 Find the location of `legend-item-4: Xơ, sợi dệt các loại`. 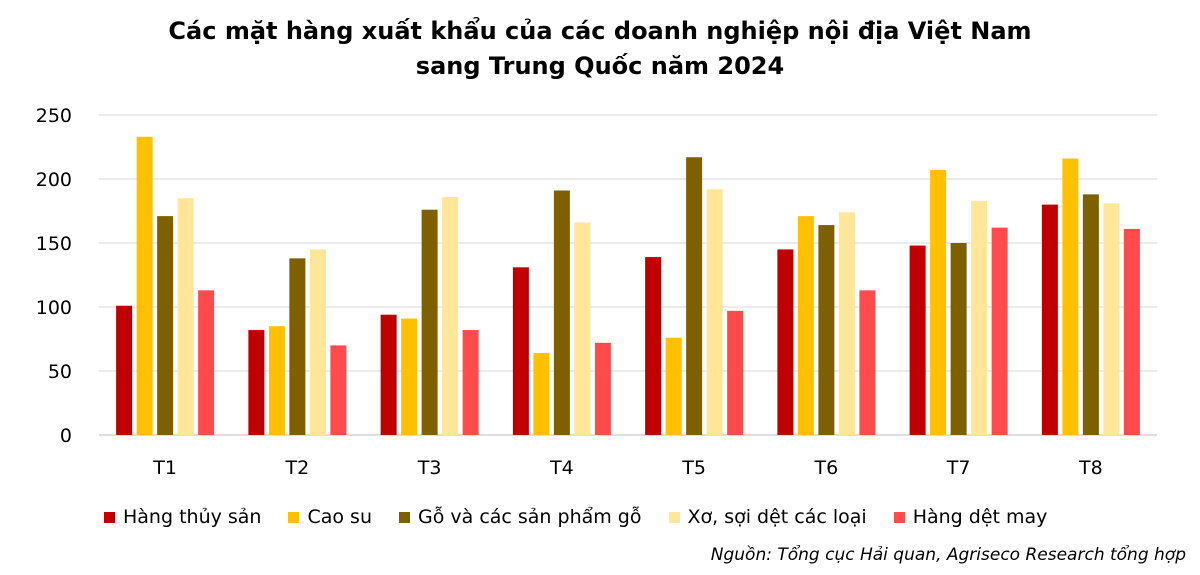

legend-item-4: Xơ, sợi dệt các loại is located at coordinates (767, 517).